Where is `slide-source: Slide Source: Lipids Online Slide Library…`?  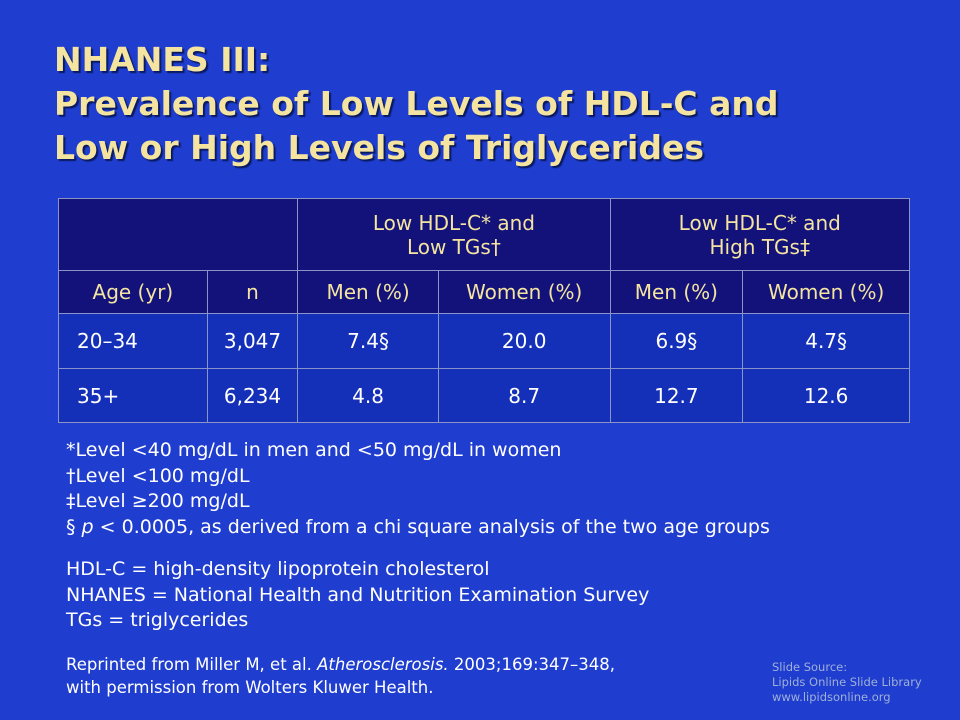 slide-source: Slide Source: Lipids Online Slide Library… is located at coordinates (847, 682).